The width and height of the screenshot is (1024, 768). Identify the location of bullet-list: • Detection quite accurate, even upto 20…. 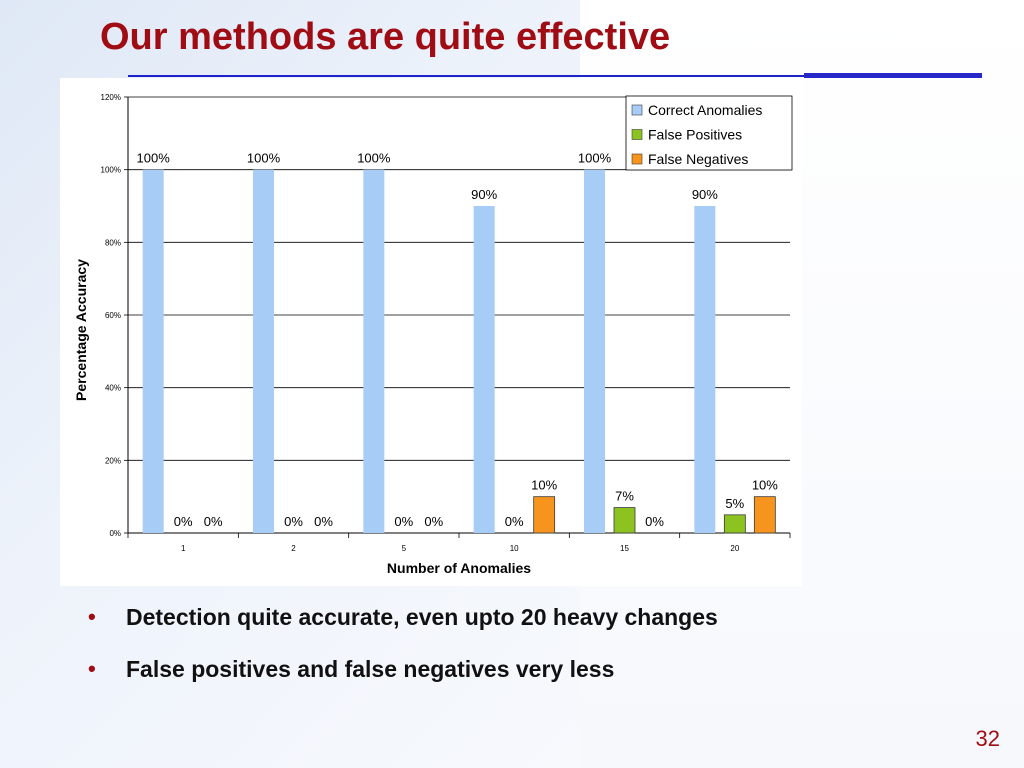
(403, 652).